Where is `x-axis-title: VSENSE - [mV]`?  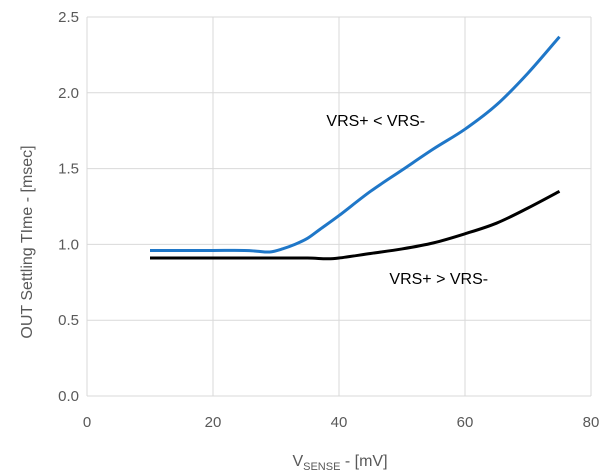
x-axis-title: VSENSE - [mV] is located at coordinates (339, 463).